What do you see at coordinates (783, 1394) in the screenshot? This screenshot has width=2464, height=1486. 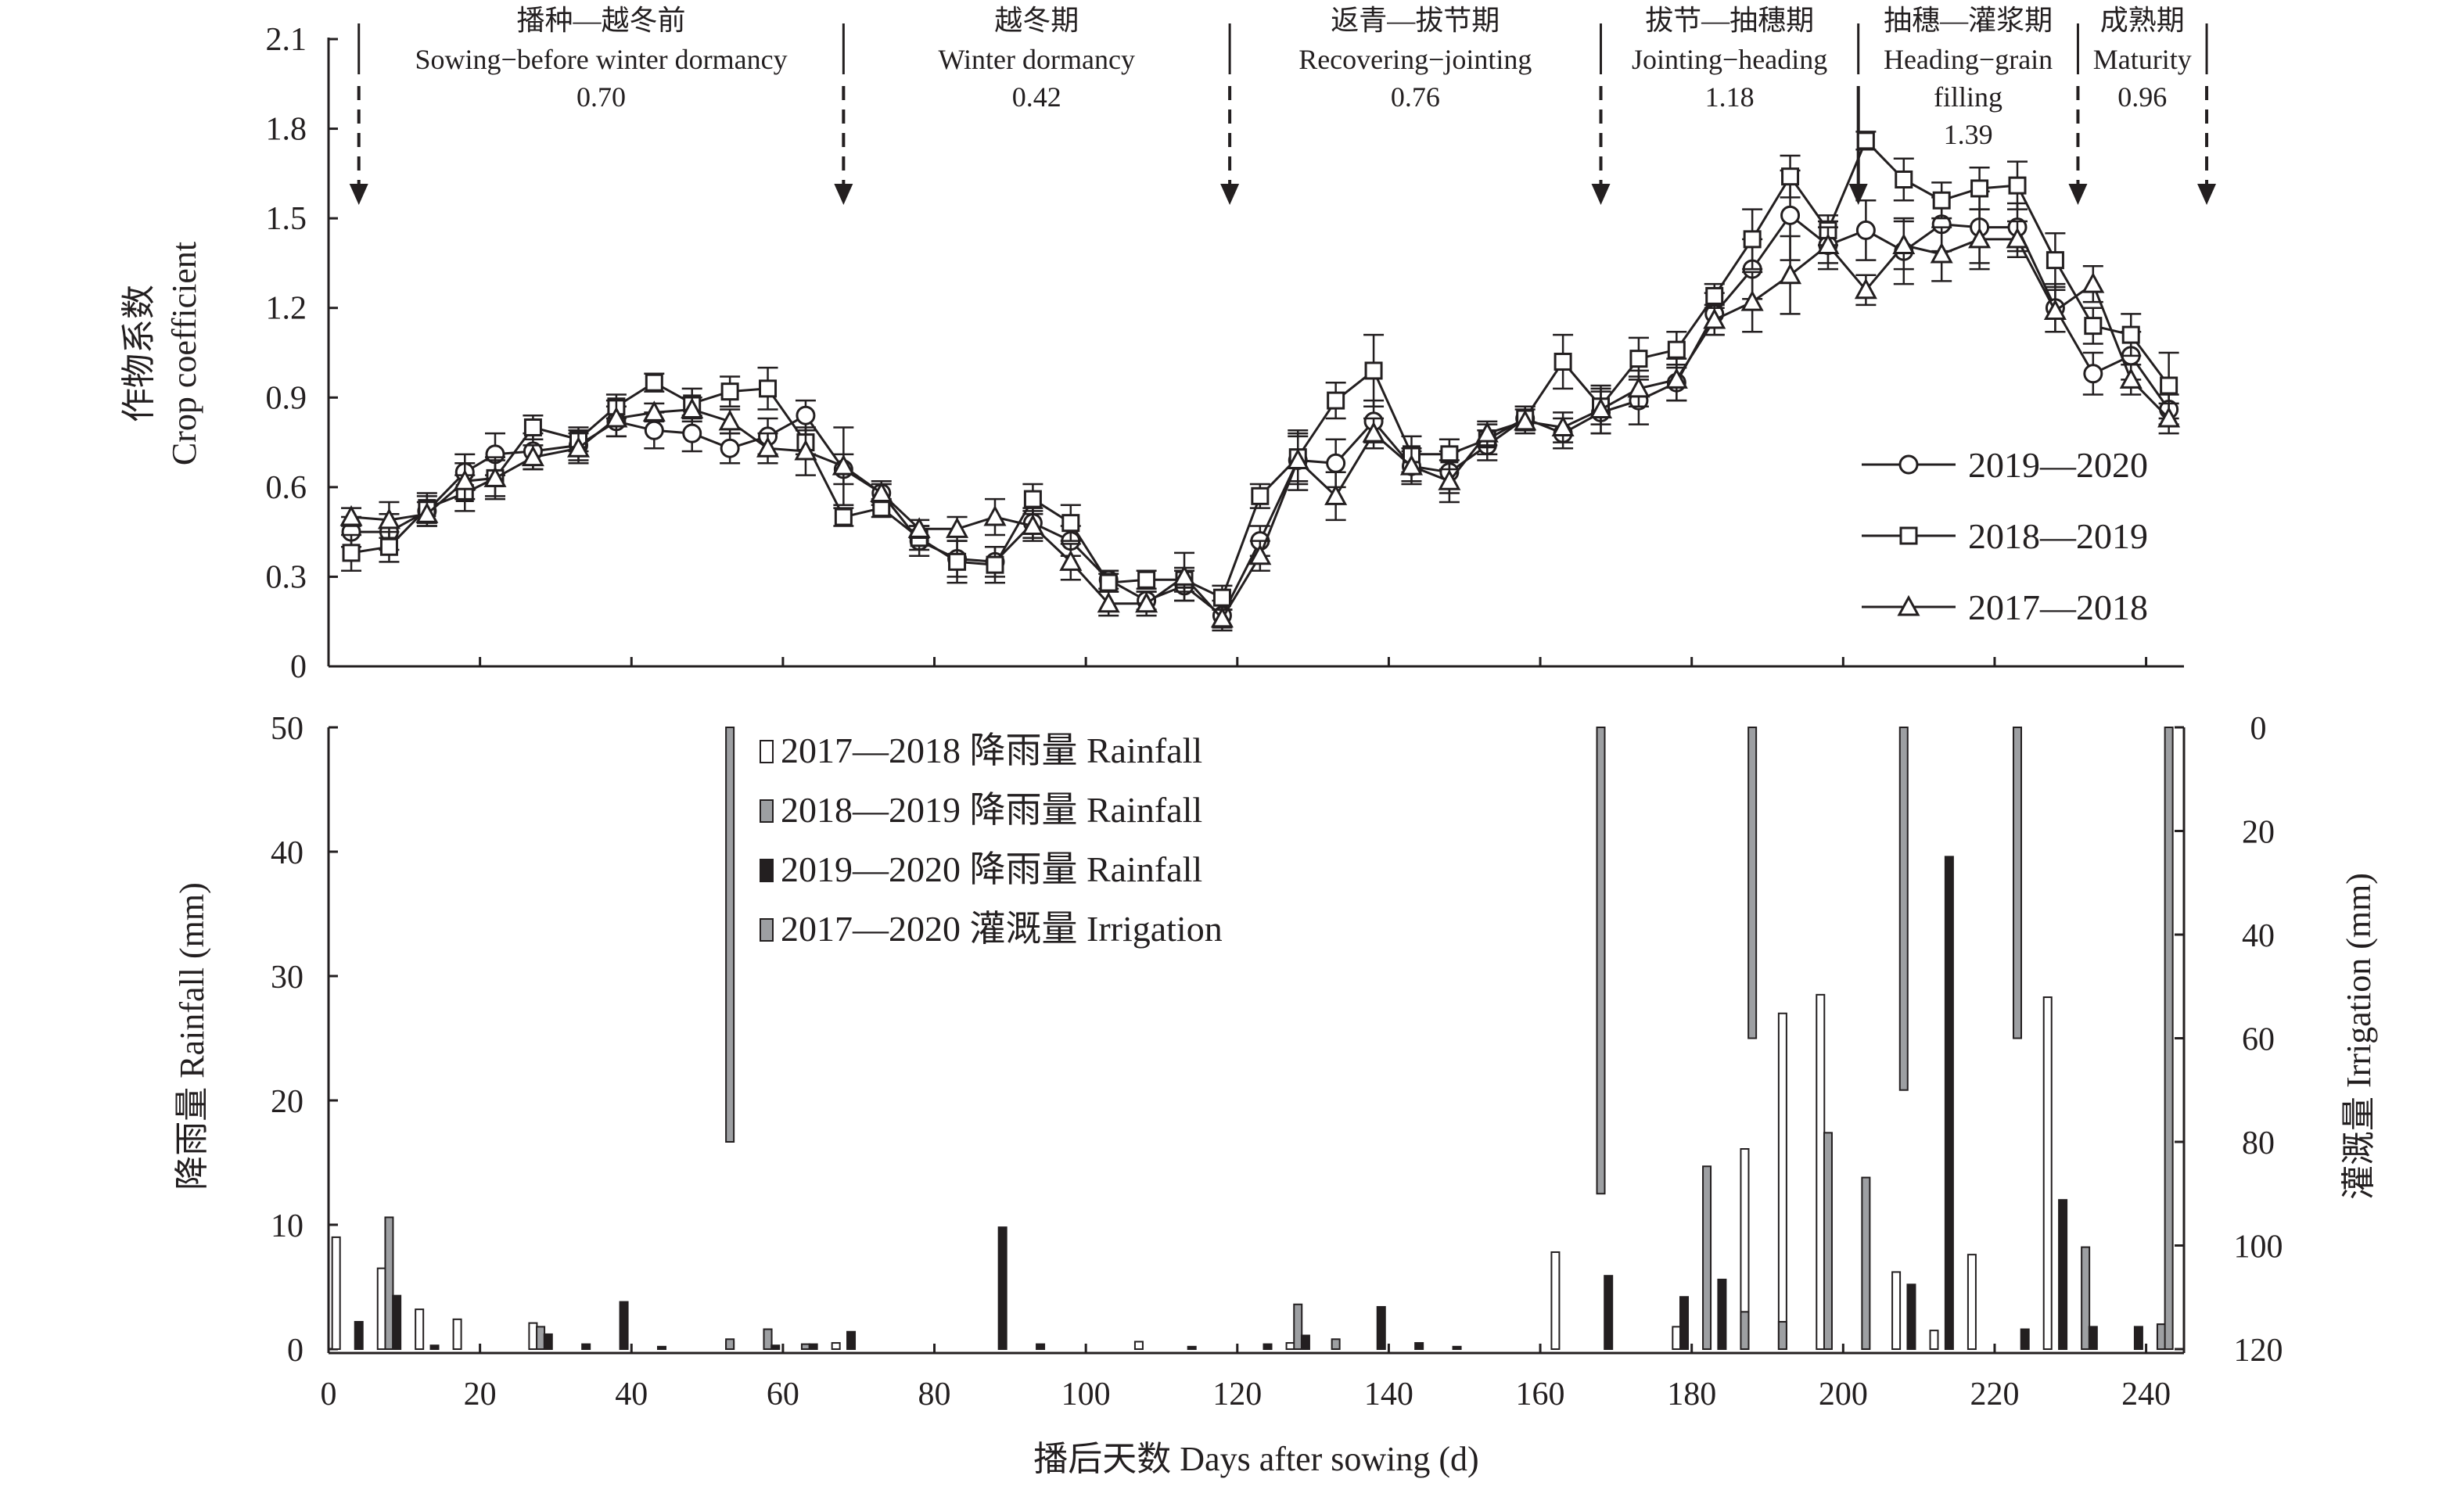 I see `x-tick-label: 60` at bounding box center [783, 1394].